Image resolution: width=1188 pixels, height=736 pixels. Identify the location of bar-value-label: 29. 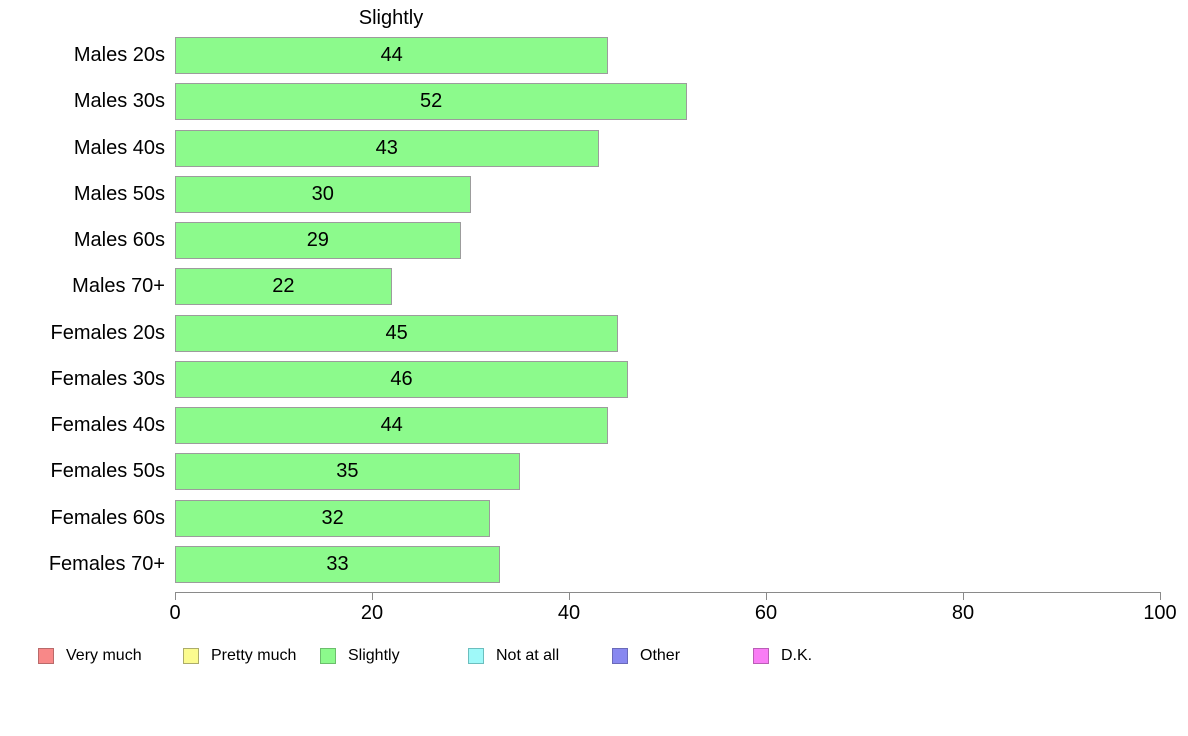
(317, 240).